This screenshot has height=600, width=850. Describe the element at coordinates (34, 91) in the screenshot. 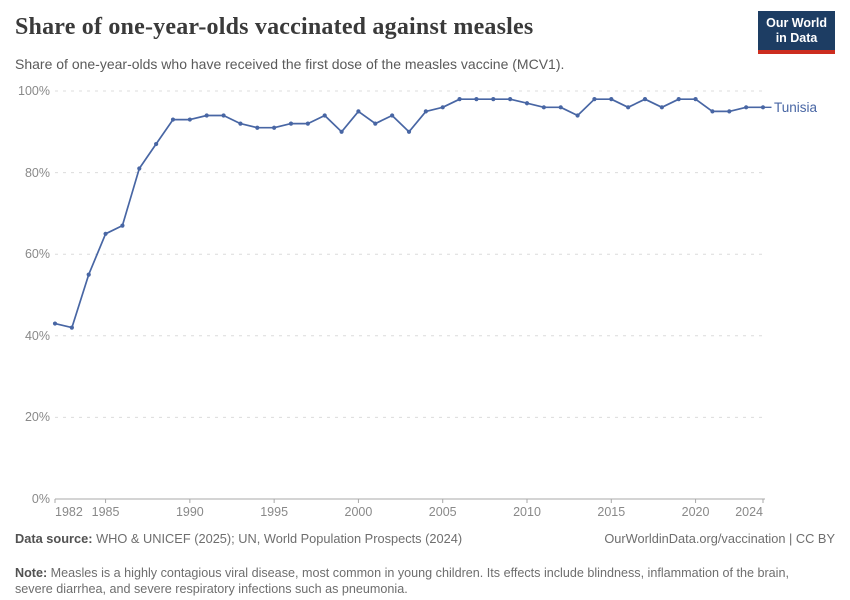

I see `y-axis-label: 100%` at that location.